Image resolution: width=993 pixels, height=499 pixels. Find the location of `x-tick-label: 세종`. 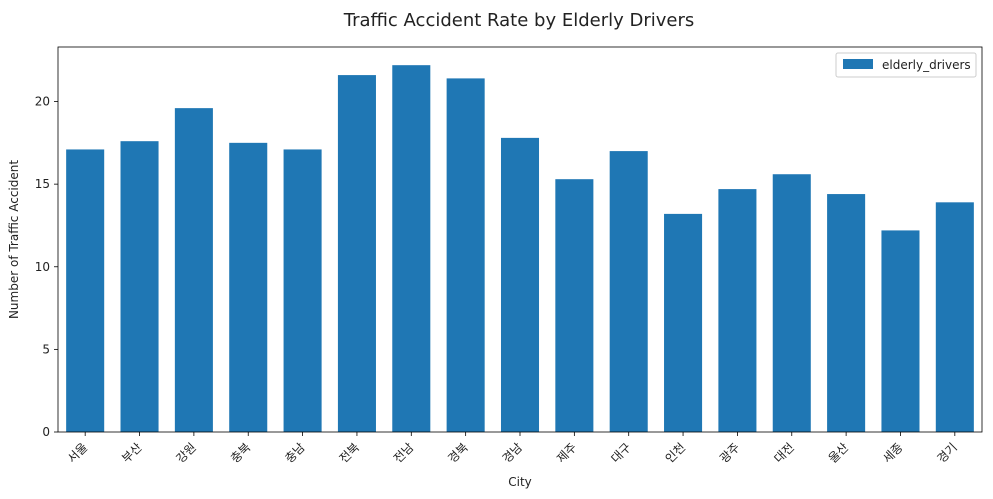

x-tick-label: 세종 is located at coordinates (893, 453).